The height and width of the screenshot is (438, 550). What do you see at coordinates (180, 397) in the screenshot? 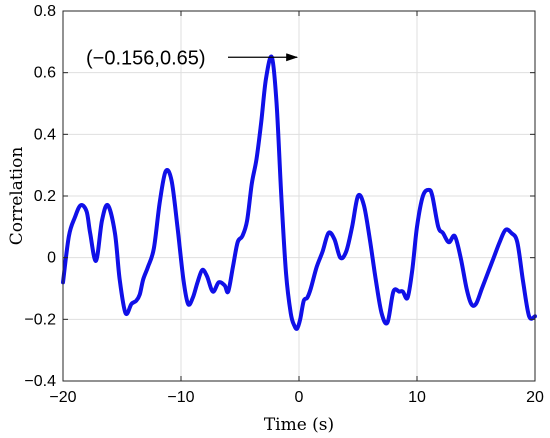
I see `x-tick-label: −10` at bounding box center [180, 397].